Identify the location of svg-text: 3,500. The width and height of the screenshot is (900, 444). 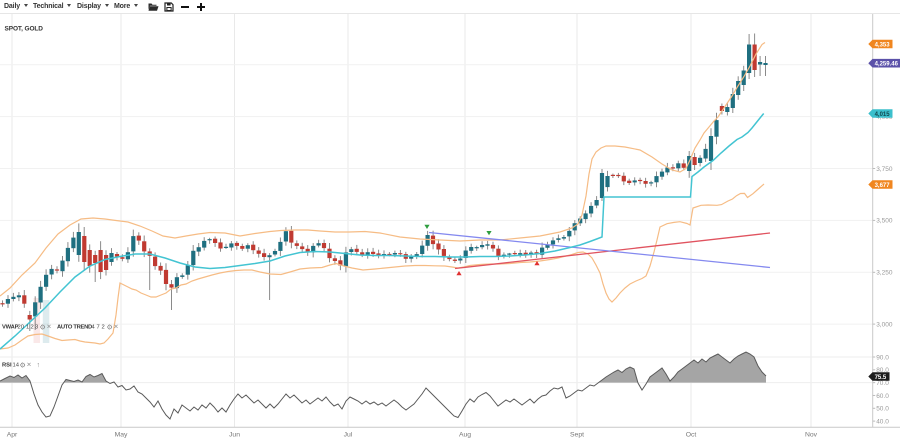
(884, 221).